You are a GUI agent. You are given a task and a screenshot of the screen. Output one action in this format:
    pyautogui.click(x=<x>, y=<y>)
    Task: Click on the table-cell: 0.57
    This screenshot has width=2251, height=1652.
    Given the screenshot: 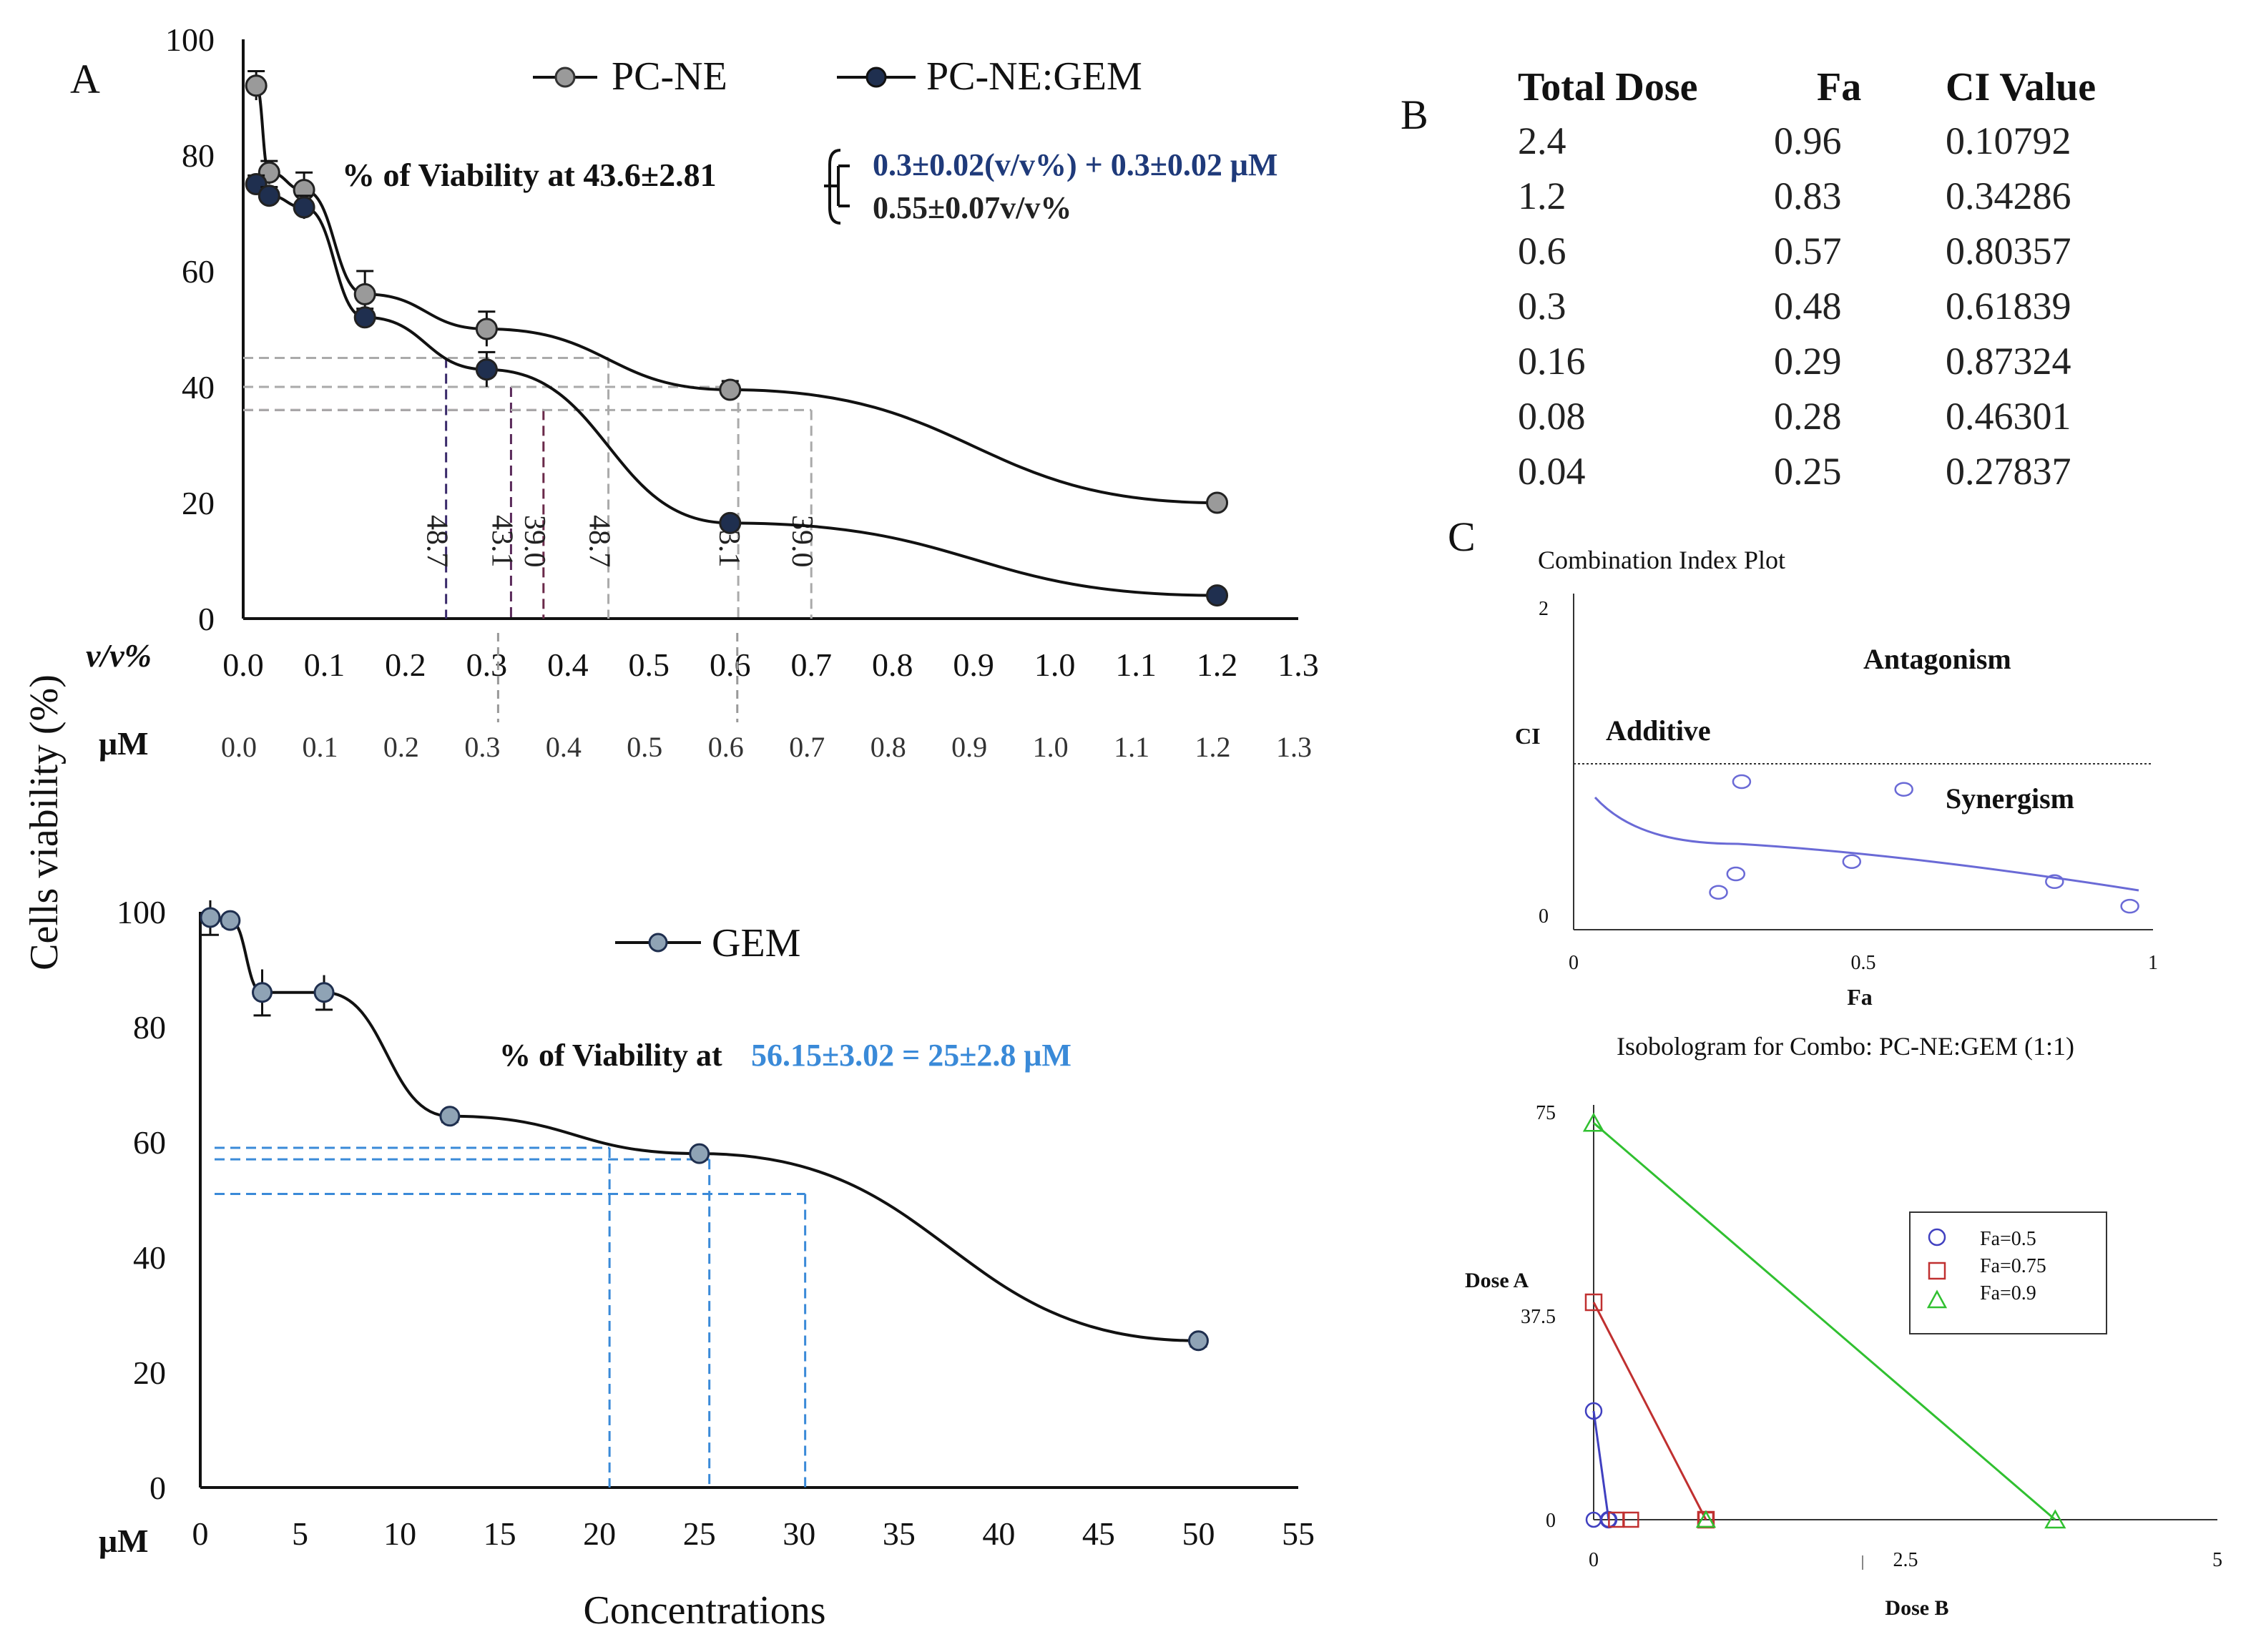 What is the action you would take?
    pyautogui.click(x=1808, y=251)
    